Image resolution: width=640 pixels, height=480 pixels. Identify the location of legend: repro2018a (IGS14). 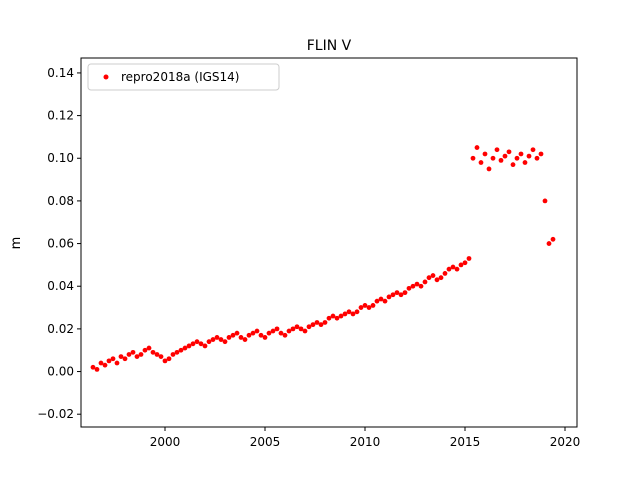
(183, 77).